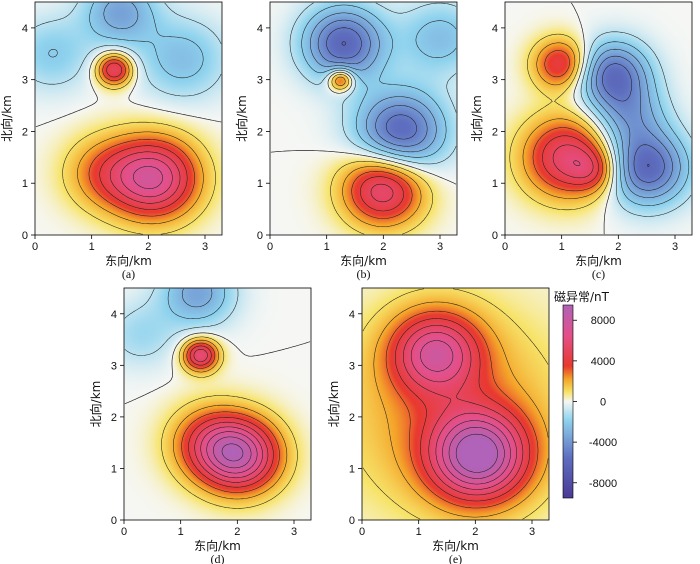 The height and width of the screenshot is (564, 700). I want to click on x-axis-title-d: 东向/km, so click(217, 545).